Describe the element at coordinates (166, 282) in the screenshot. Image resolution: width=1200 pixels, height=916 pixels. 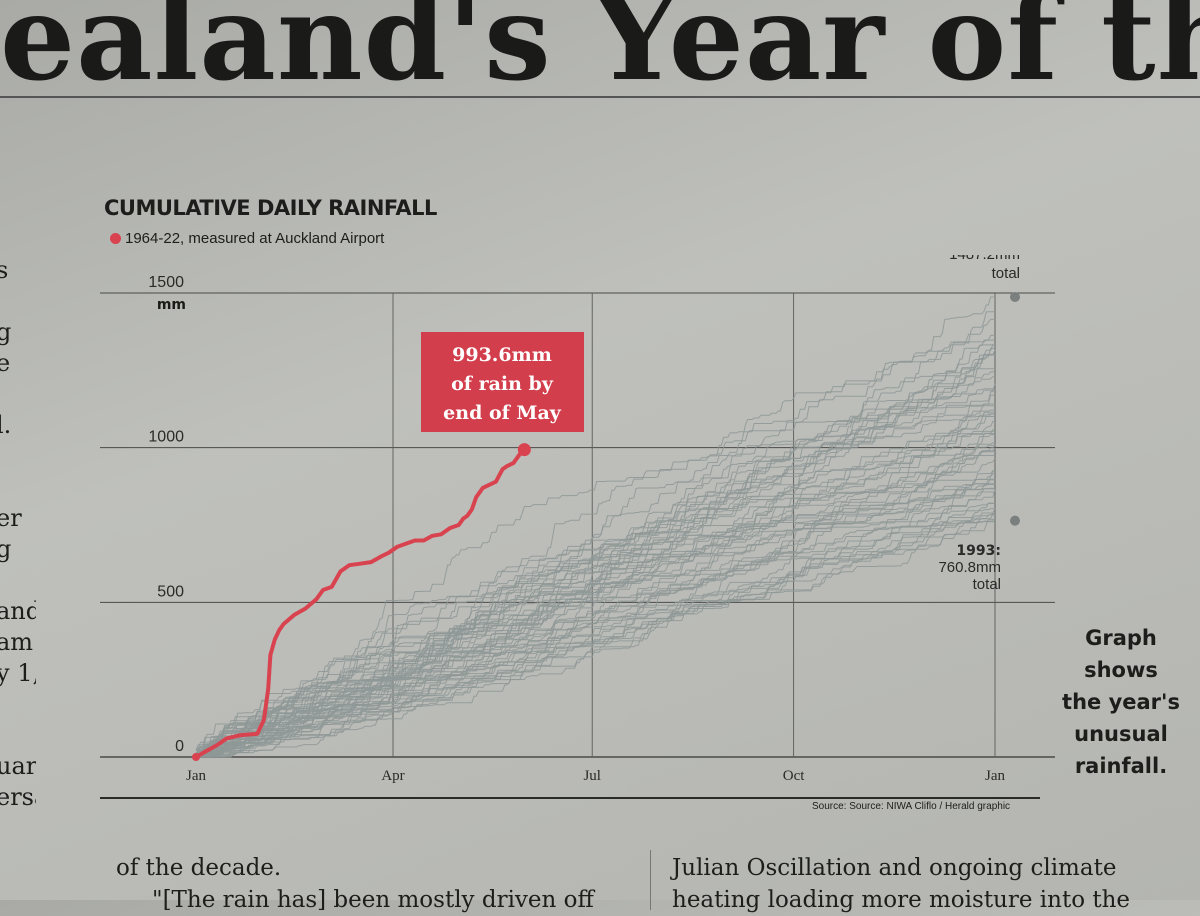
I see `y-tick-label: 1500` at that location.